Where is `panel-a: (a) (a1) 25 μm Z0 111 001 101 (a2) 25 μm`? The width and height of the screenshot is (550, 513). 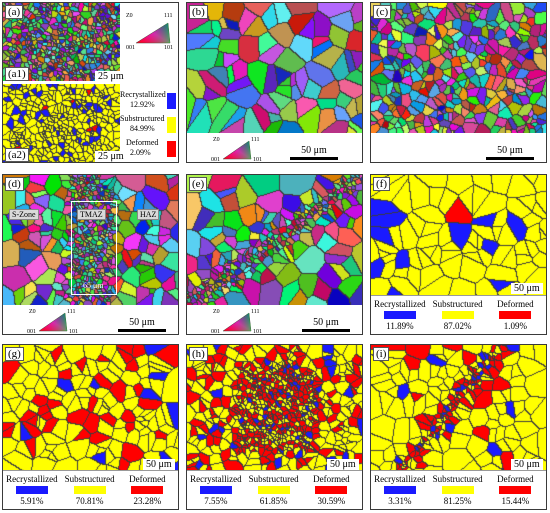
panel-a: (a) (a1) 25 μm Z0 111 001 101 (a2) 25 μm is located at coordinates (90, 82).